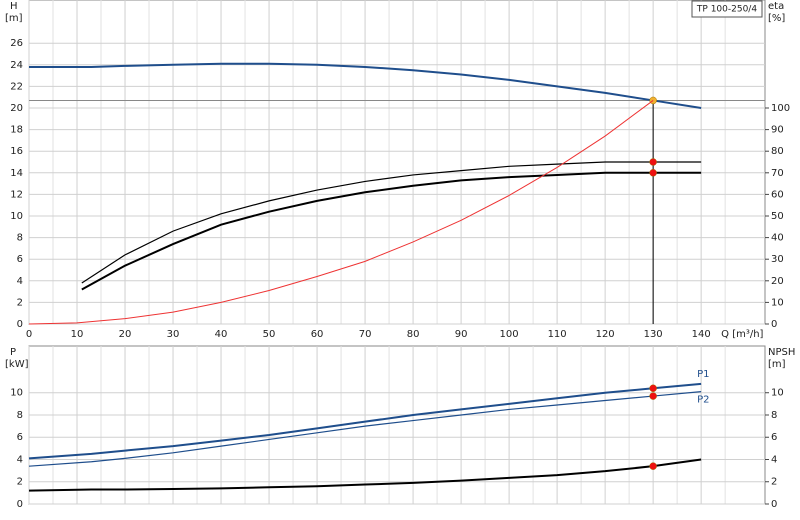 The image size is (800, 520). What do you see at coordinates (774, 437) in the screenshot?
I see `y2-tick-label: 6` at bounding box center [774, 437].